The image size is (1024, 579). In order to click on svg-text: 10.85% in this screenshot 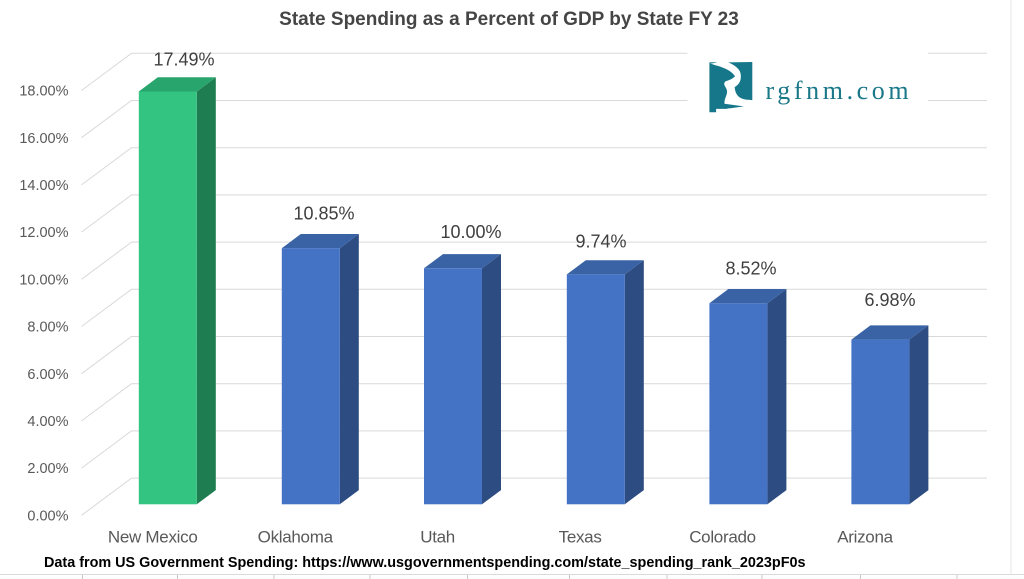, I will do `click(323, 214)`.